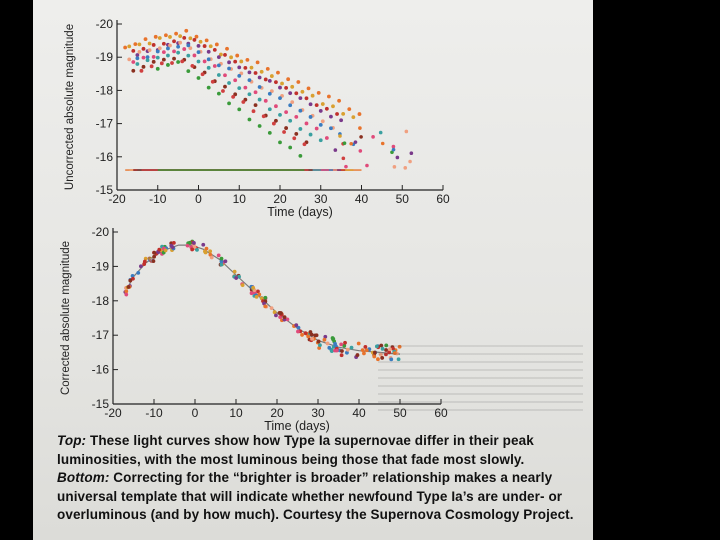  I want to click on bottom-x-tick-label: -10, so click(154, 413).